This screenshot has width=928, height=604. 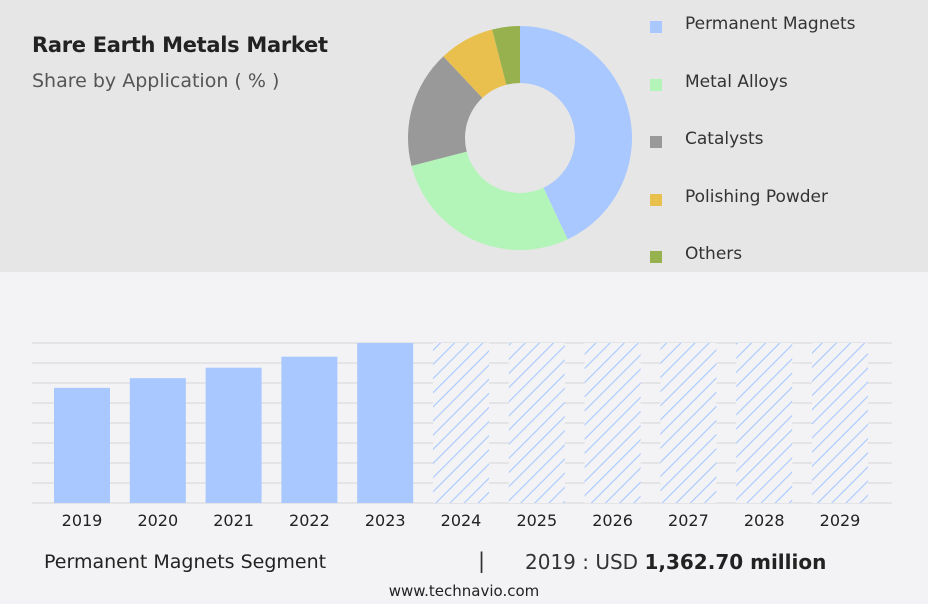 What do you see at coordinates (461, 520) in the screenshot?
I see `x-tick-label: 2024` at bounding box center [461, 520].